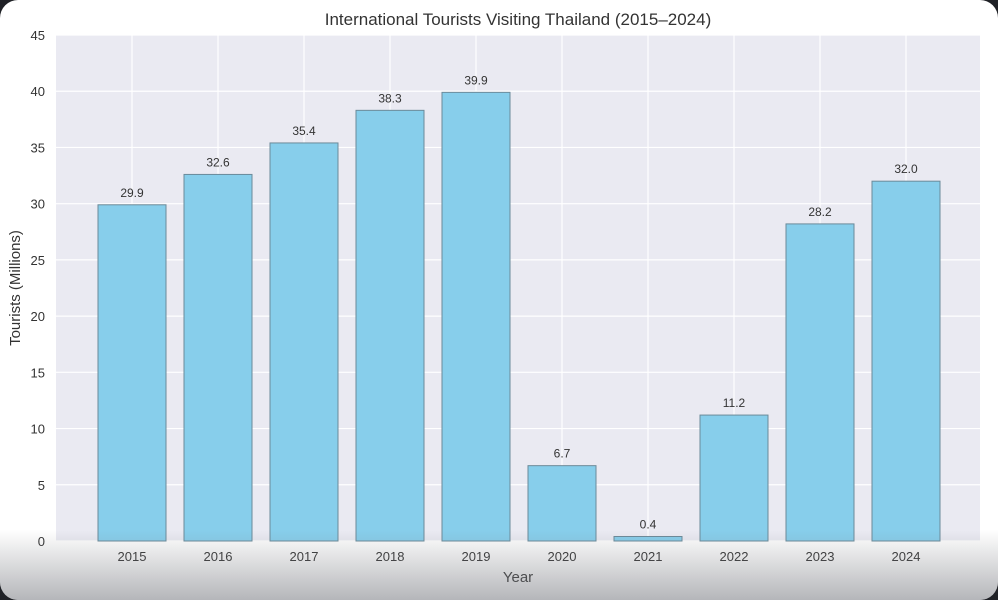 The height and width of the screenshot is (600, 998). Describe the element at coordinates (734, 478) in the screenshot. I see `bar-2022` at that location.